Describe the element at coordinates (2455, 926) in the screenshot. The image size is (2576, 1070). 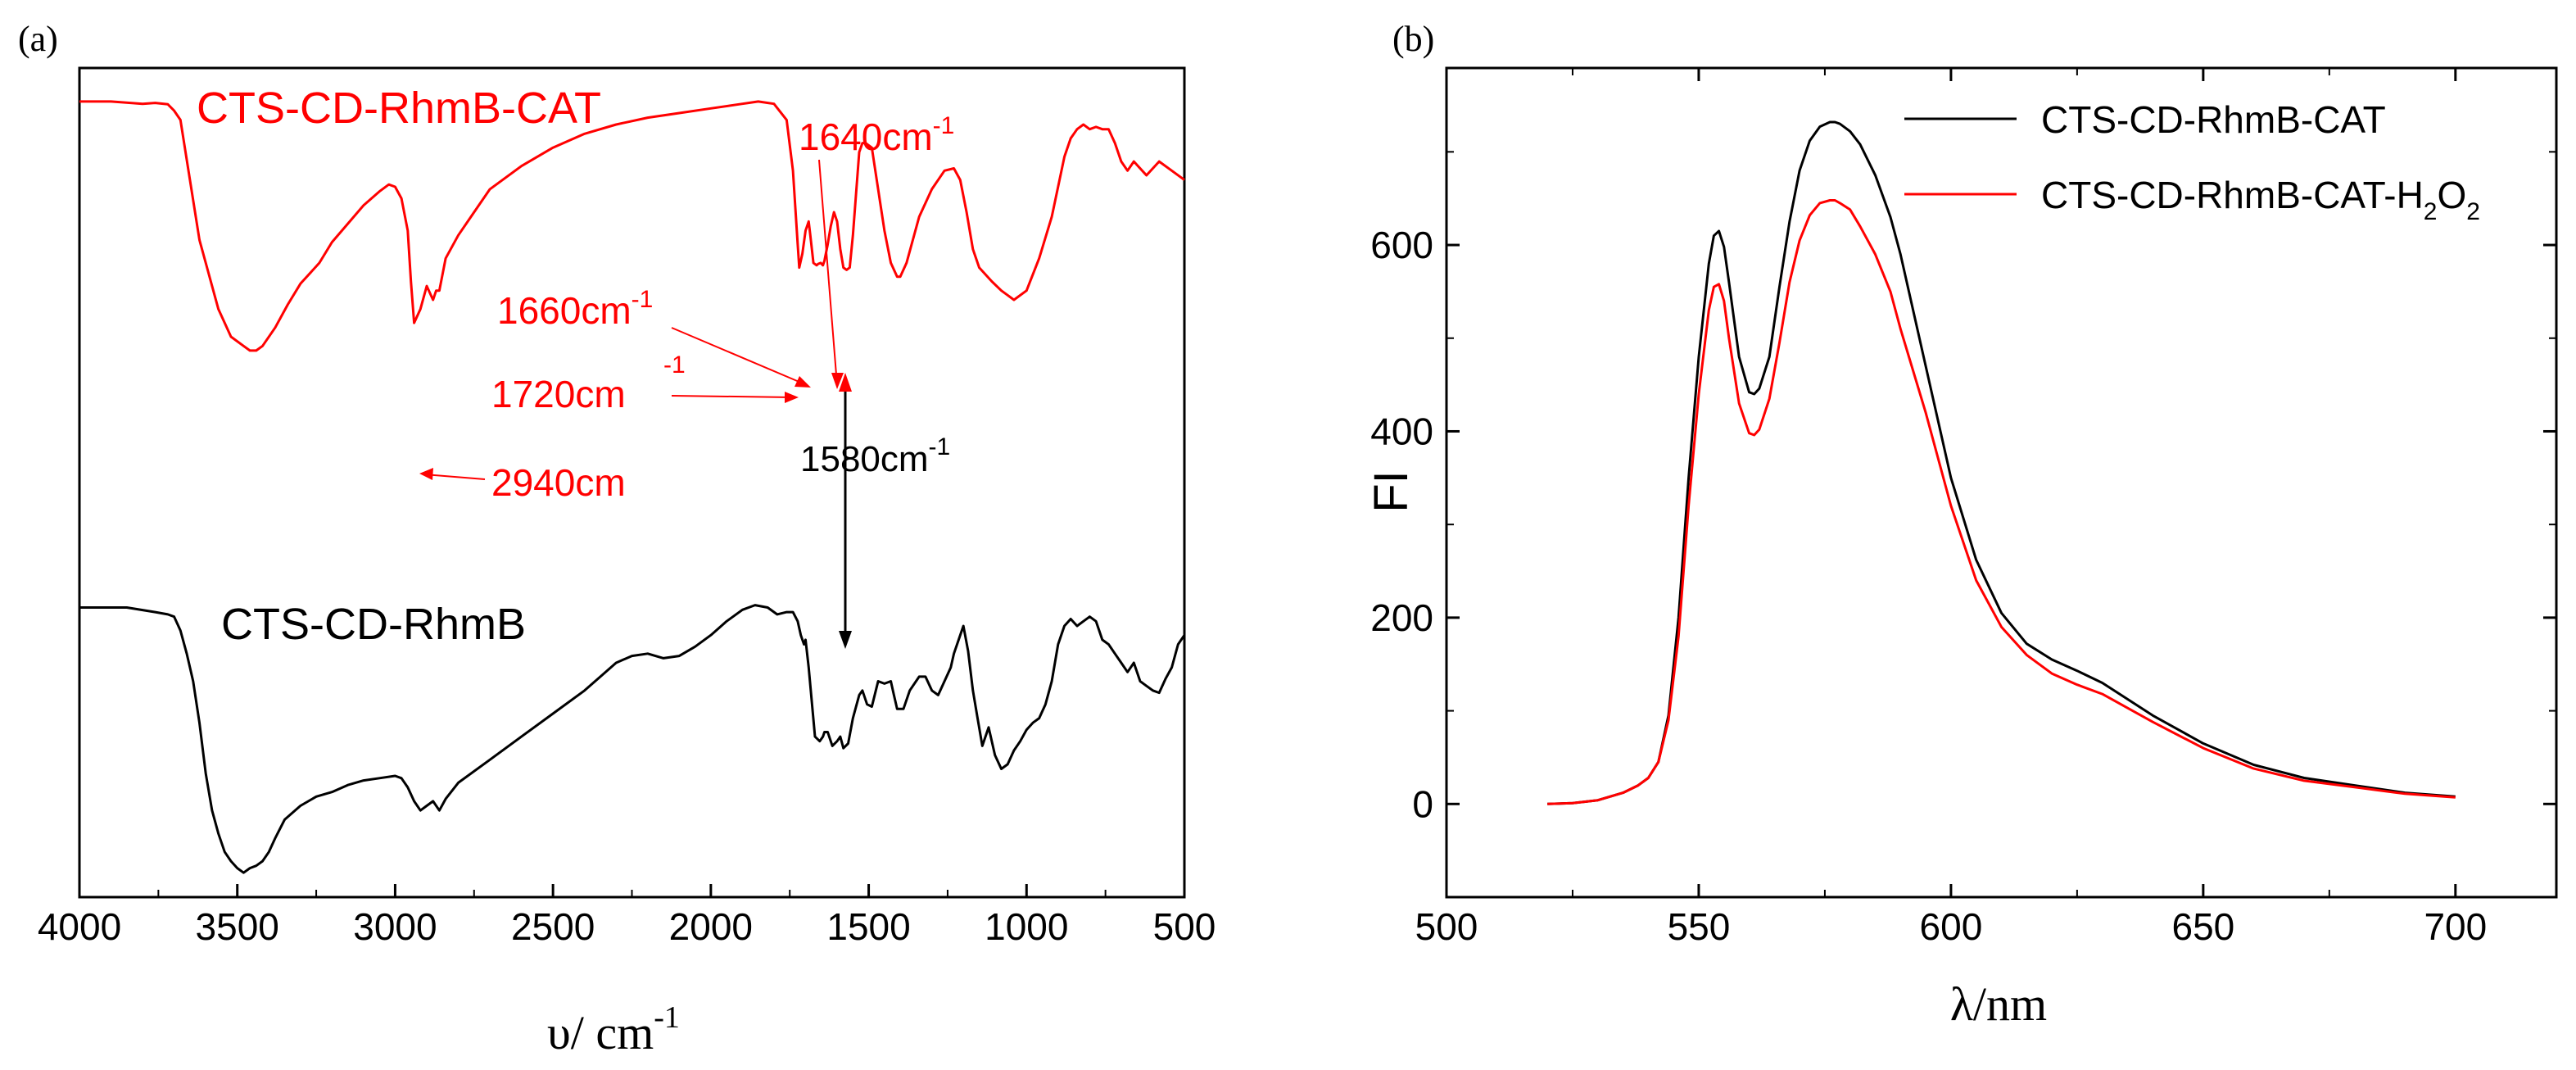
I see `panel-b-x-tick-label: 700` at that location.